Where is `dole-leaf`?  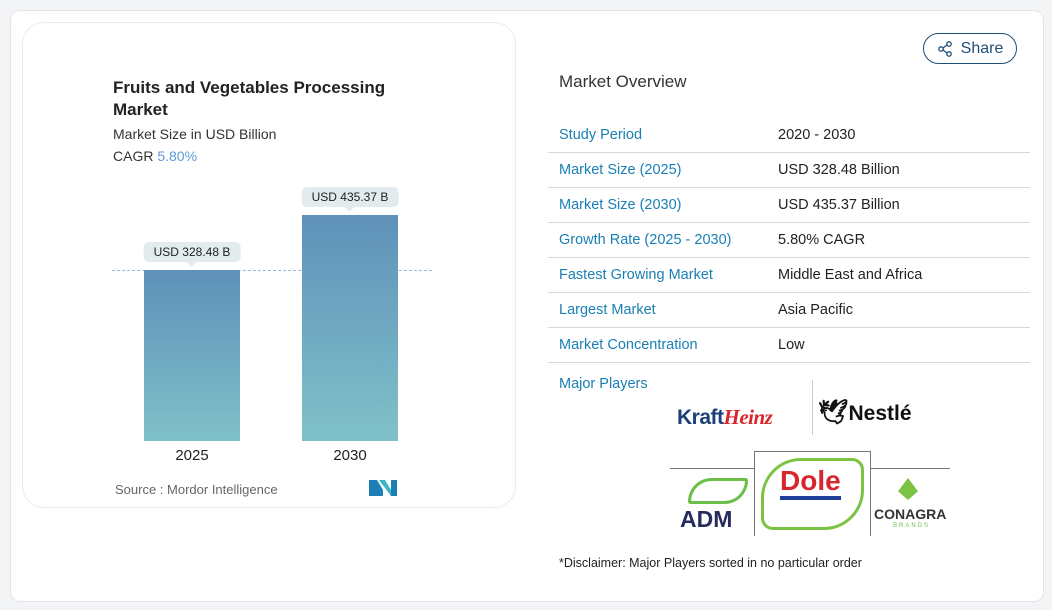 dole-leaf is located at coordinates (812, 494).